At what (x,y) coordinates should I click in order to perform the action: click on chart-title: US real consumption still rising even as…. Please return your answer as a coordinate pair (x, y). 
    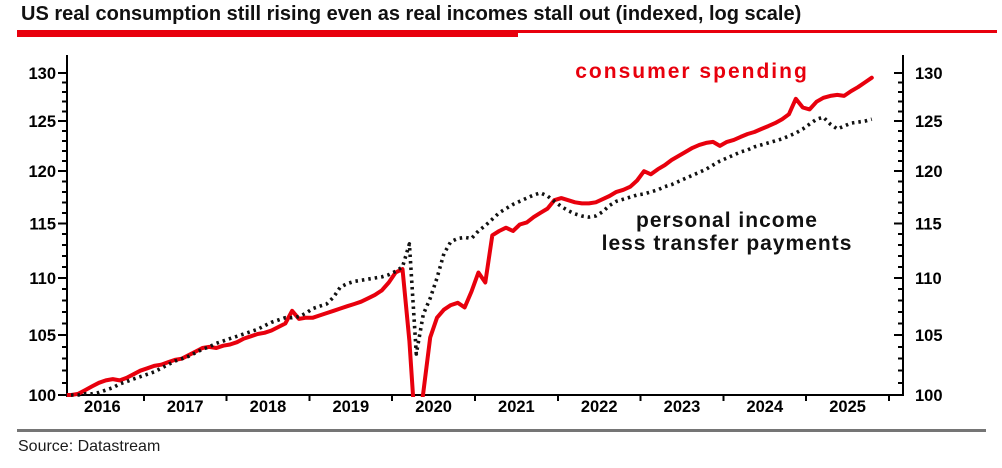
    Looking at the image, I should click on (411, 14).